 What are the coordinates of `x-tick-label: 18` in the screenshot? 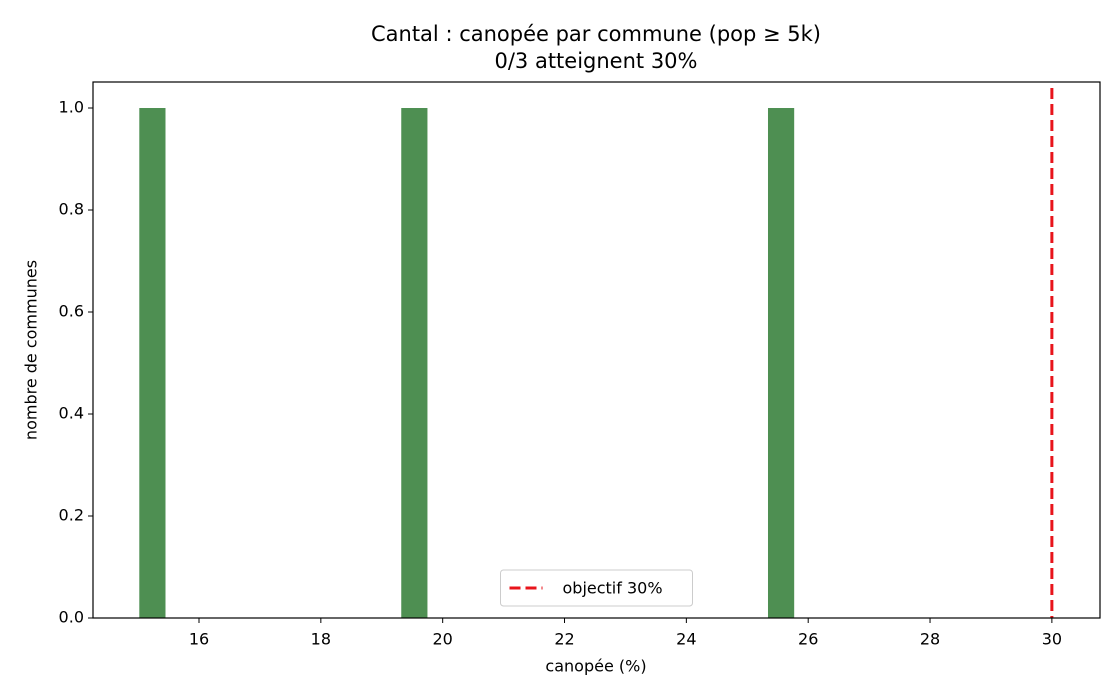 It's located at (321, 639).